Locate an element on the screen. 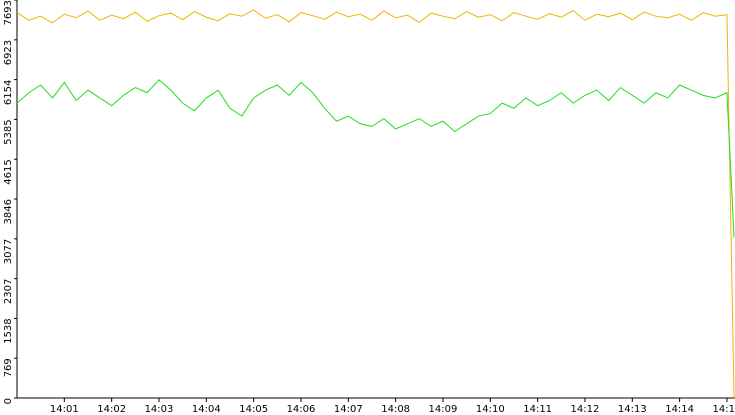 The width and height of the screenshot is (735, 415). x-tick-label: 14:07 is located at coordinates (348, 409).